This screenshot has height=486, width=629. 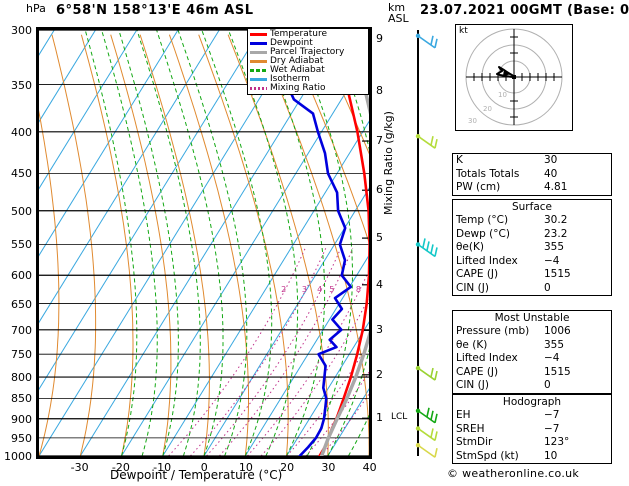 I want to click on row-key: Pressure (mb), so click(x=493, y=331).